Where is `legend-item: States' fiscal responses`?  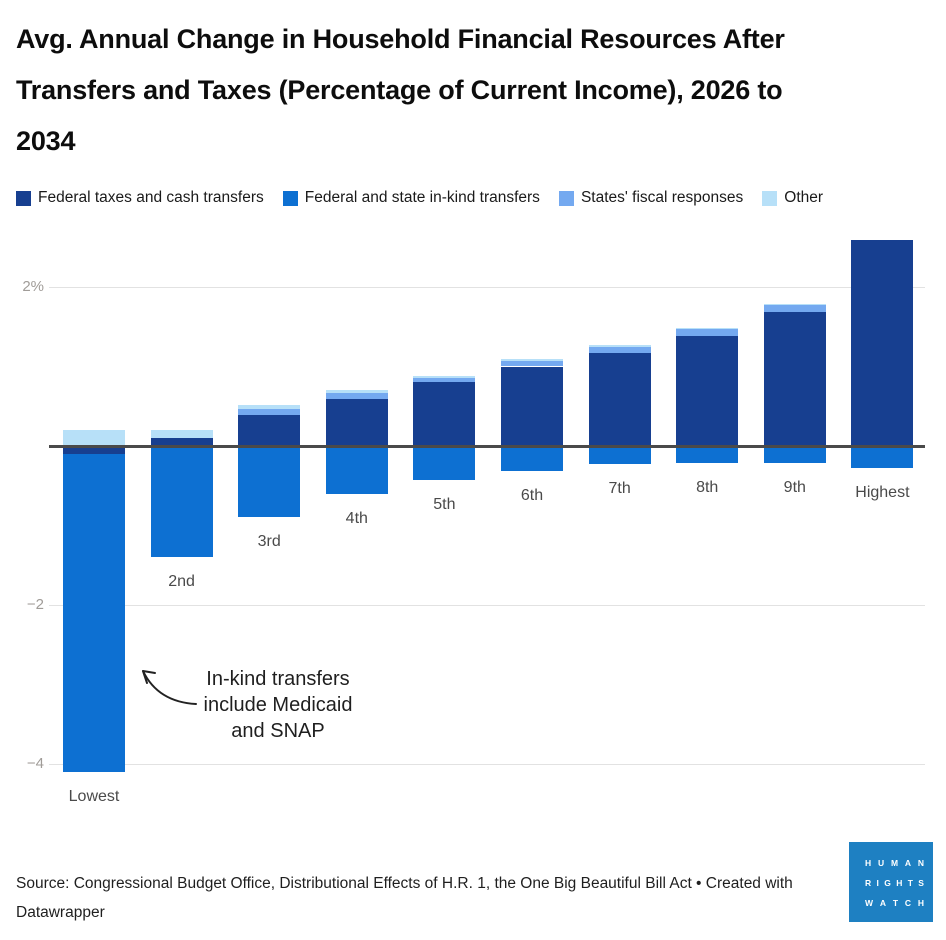 legend-item: States' fiscal responses is located at coordinates (651, 198).